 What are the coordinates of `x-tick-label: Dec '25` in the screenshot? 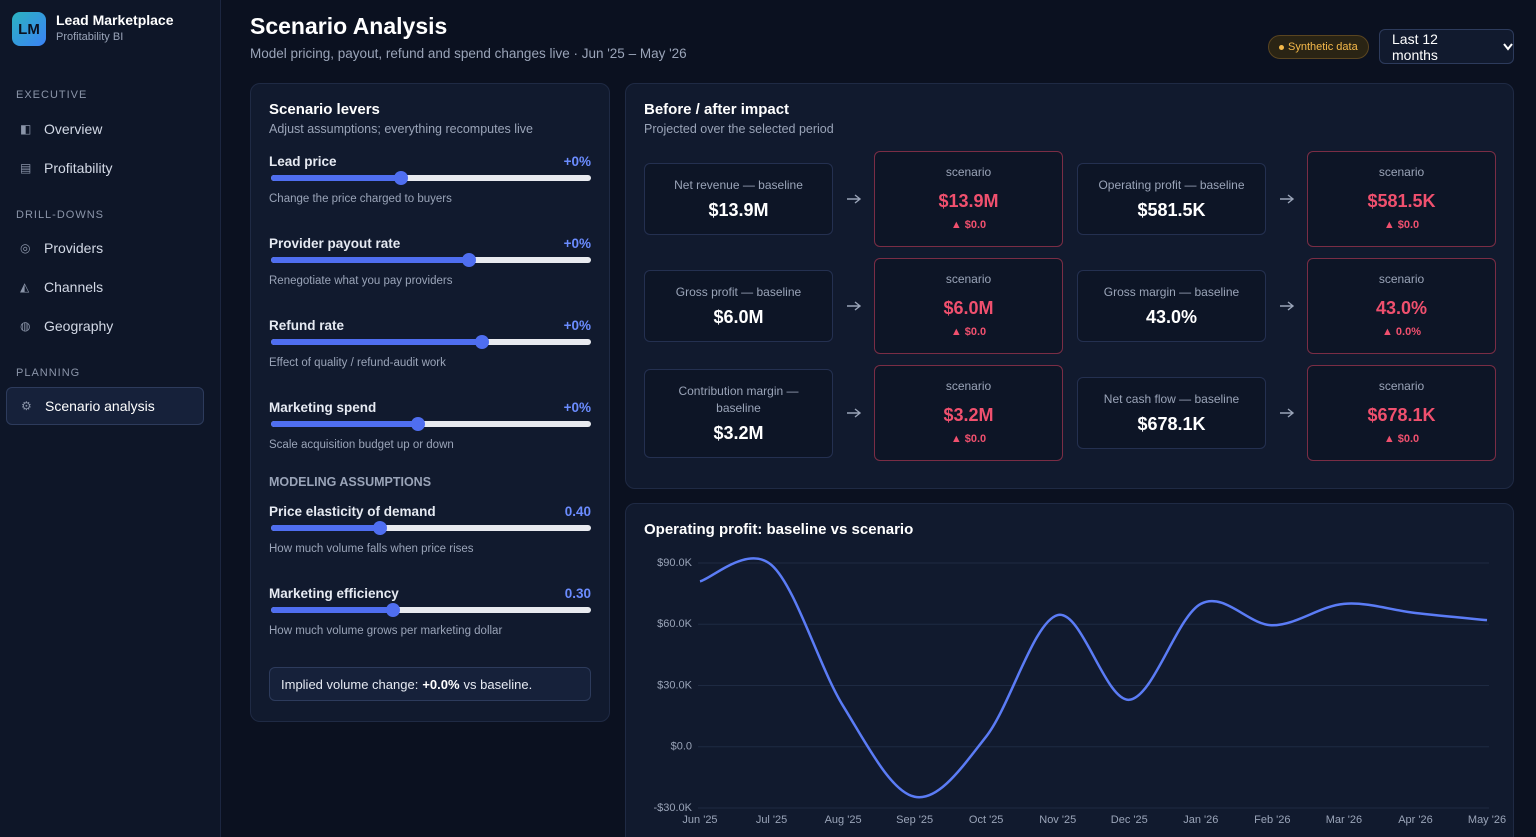 It's located at (1129, 820).